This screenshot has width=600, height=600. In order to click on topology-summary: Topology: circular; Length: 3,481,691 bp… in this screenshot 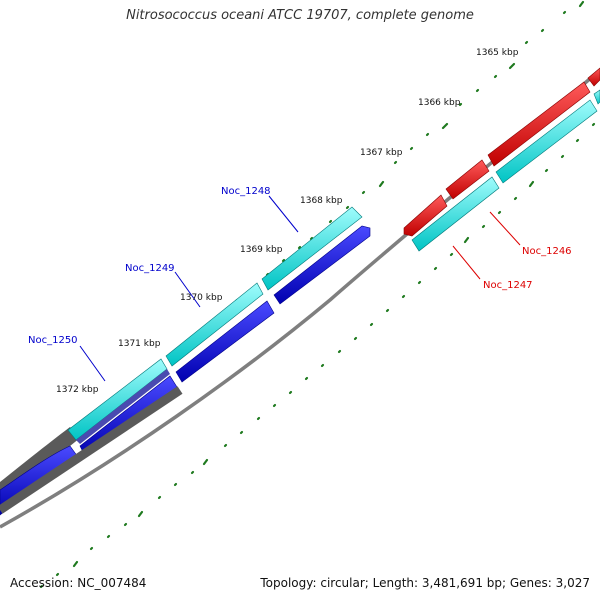, I will do `click(425, 583)`.